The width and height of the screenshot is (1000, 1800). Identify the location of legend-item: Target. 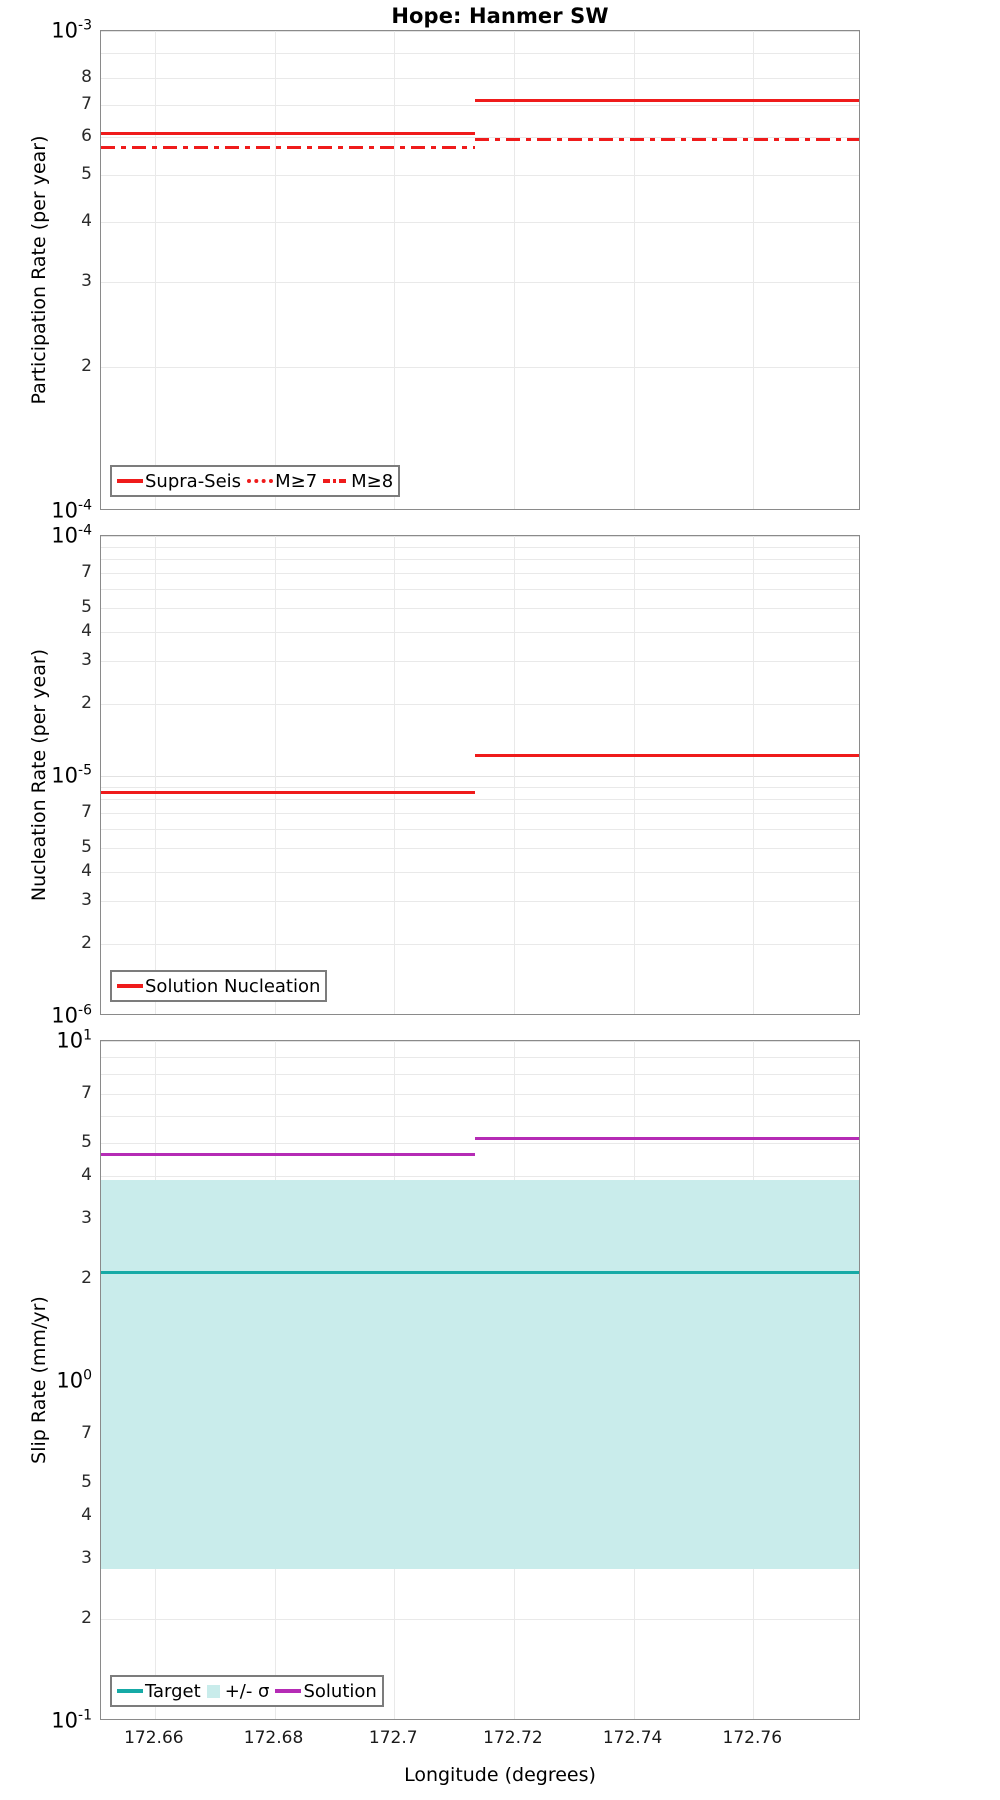
(159, 1691).